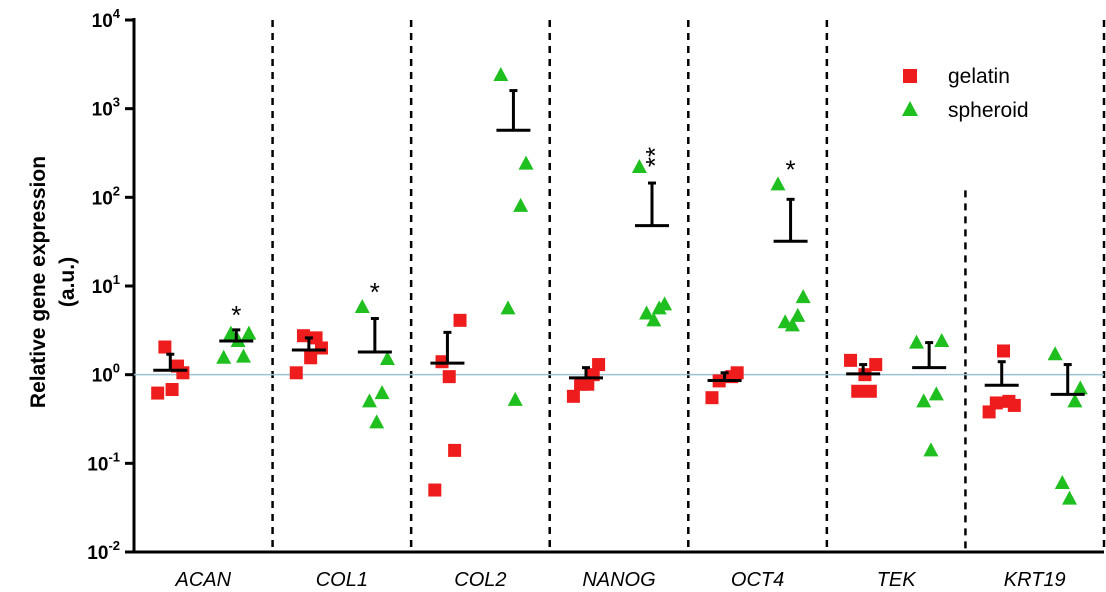 This screenshot has height=592, width=1106. I want to click on category-label: TEK, so click(897, 580).